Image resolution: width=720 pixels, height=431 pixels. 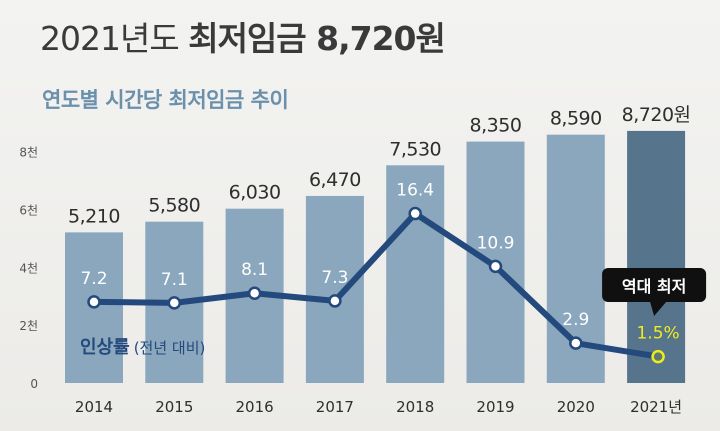 I want to click on bar-2018, so click(x=415, y=274).